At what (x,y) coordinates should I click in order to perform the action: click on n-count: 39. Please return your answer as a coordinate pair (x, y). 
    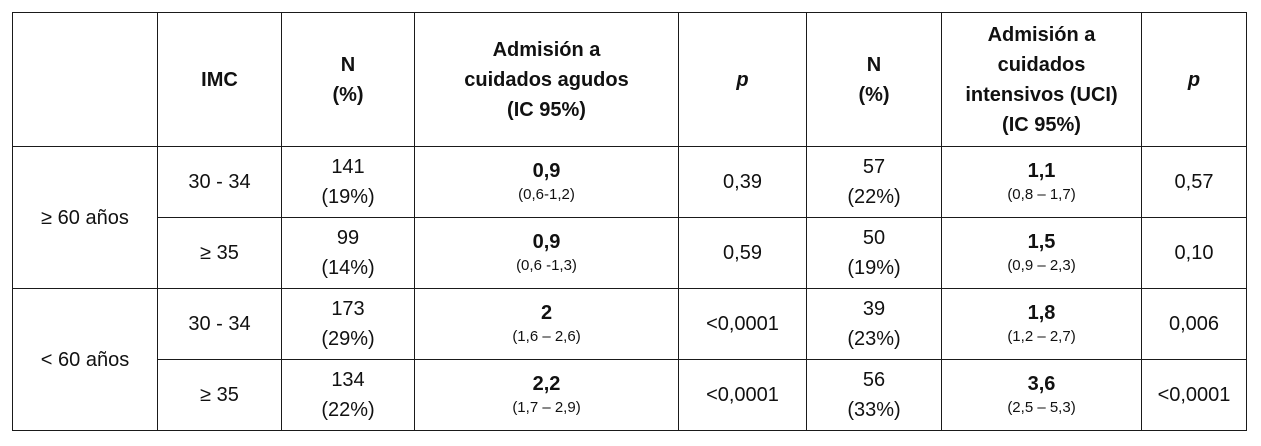
    Looking at the image, I should click on (874, 309).